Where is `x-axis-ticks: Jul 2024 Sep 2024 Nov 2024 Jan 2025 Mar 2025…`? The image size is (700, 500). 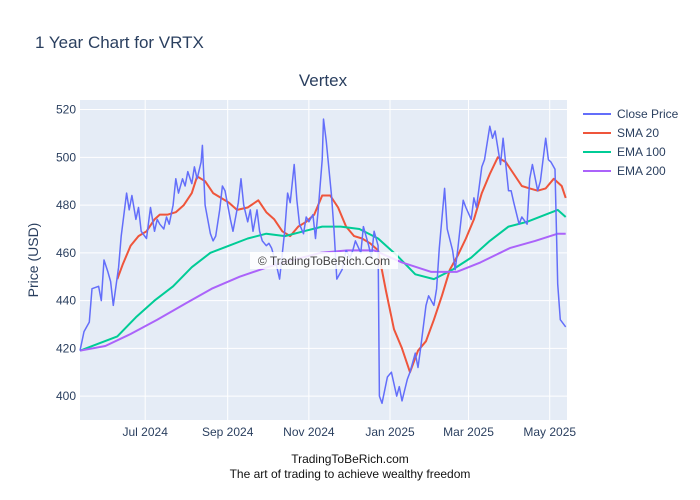
x-axis-ticks: Jul 2024 Sep 2024 Nov 2024 Jan 2025 Mar 2025… is located at coordinates (350, 432).